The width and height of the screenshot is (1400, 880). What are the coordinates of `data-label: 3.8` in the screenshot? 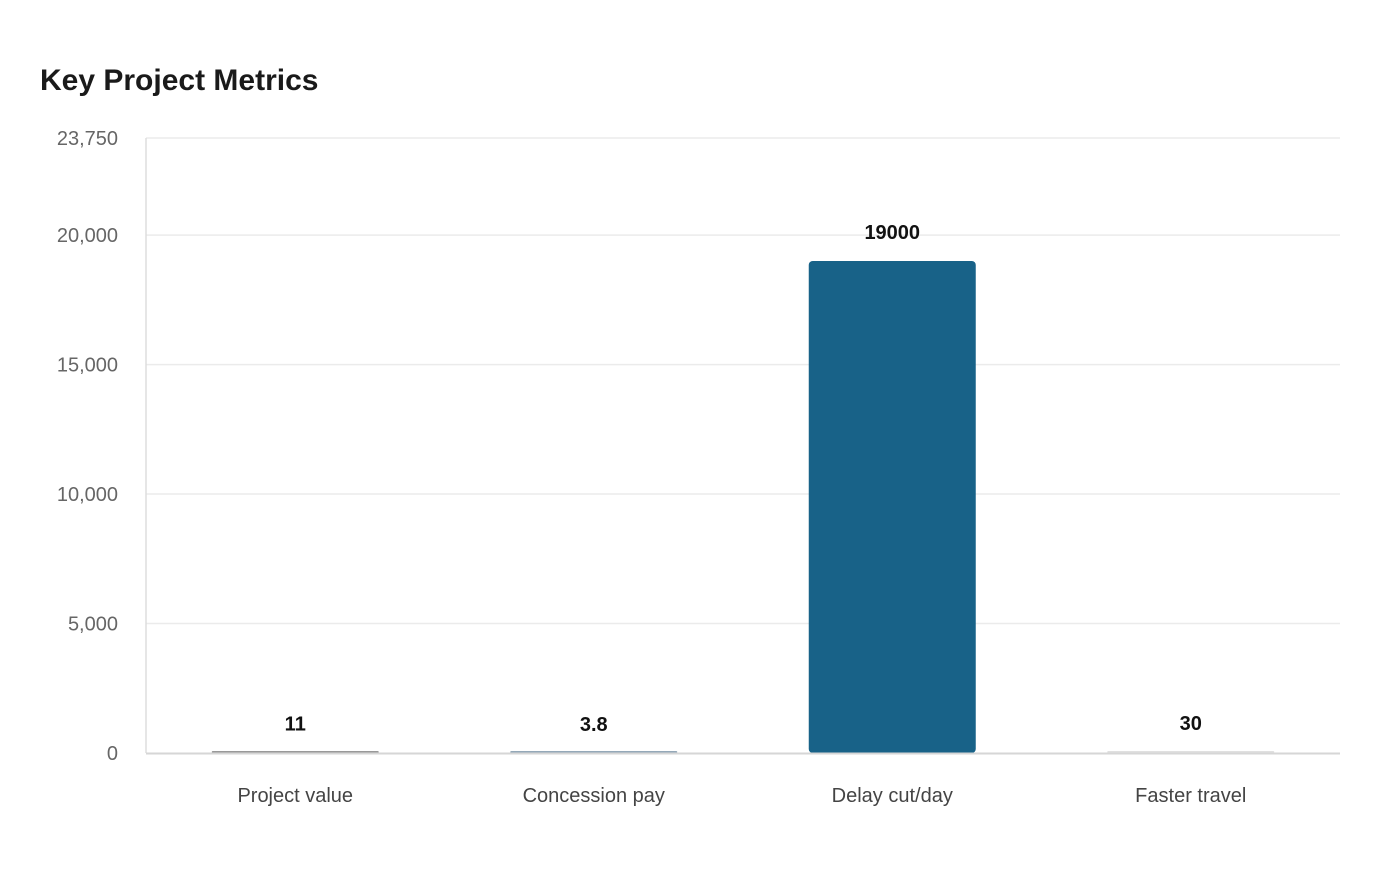 It's located at (594, 725).